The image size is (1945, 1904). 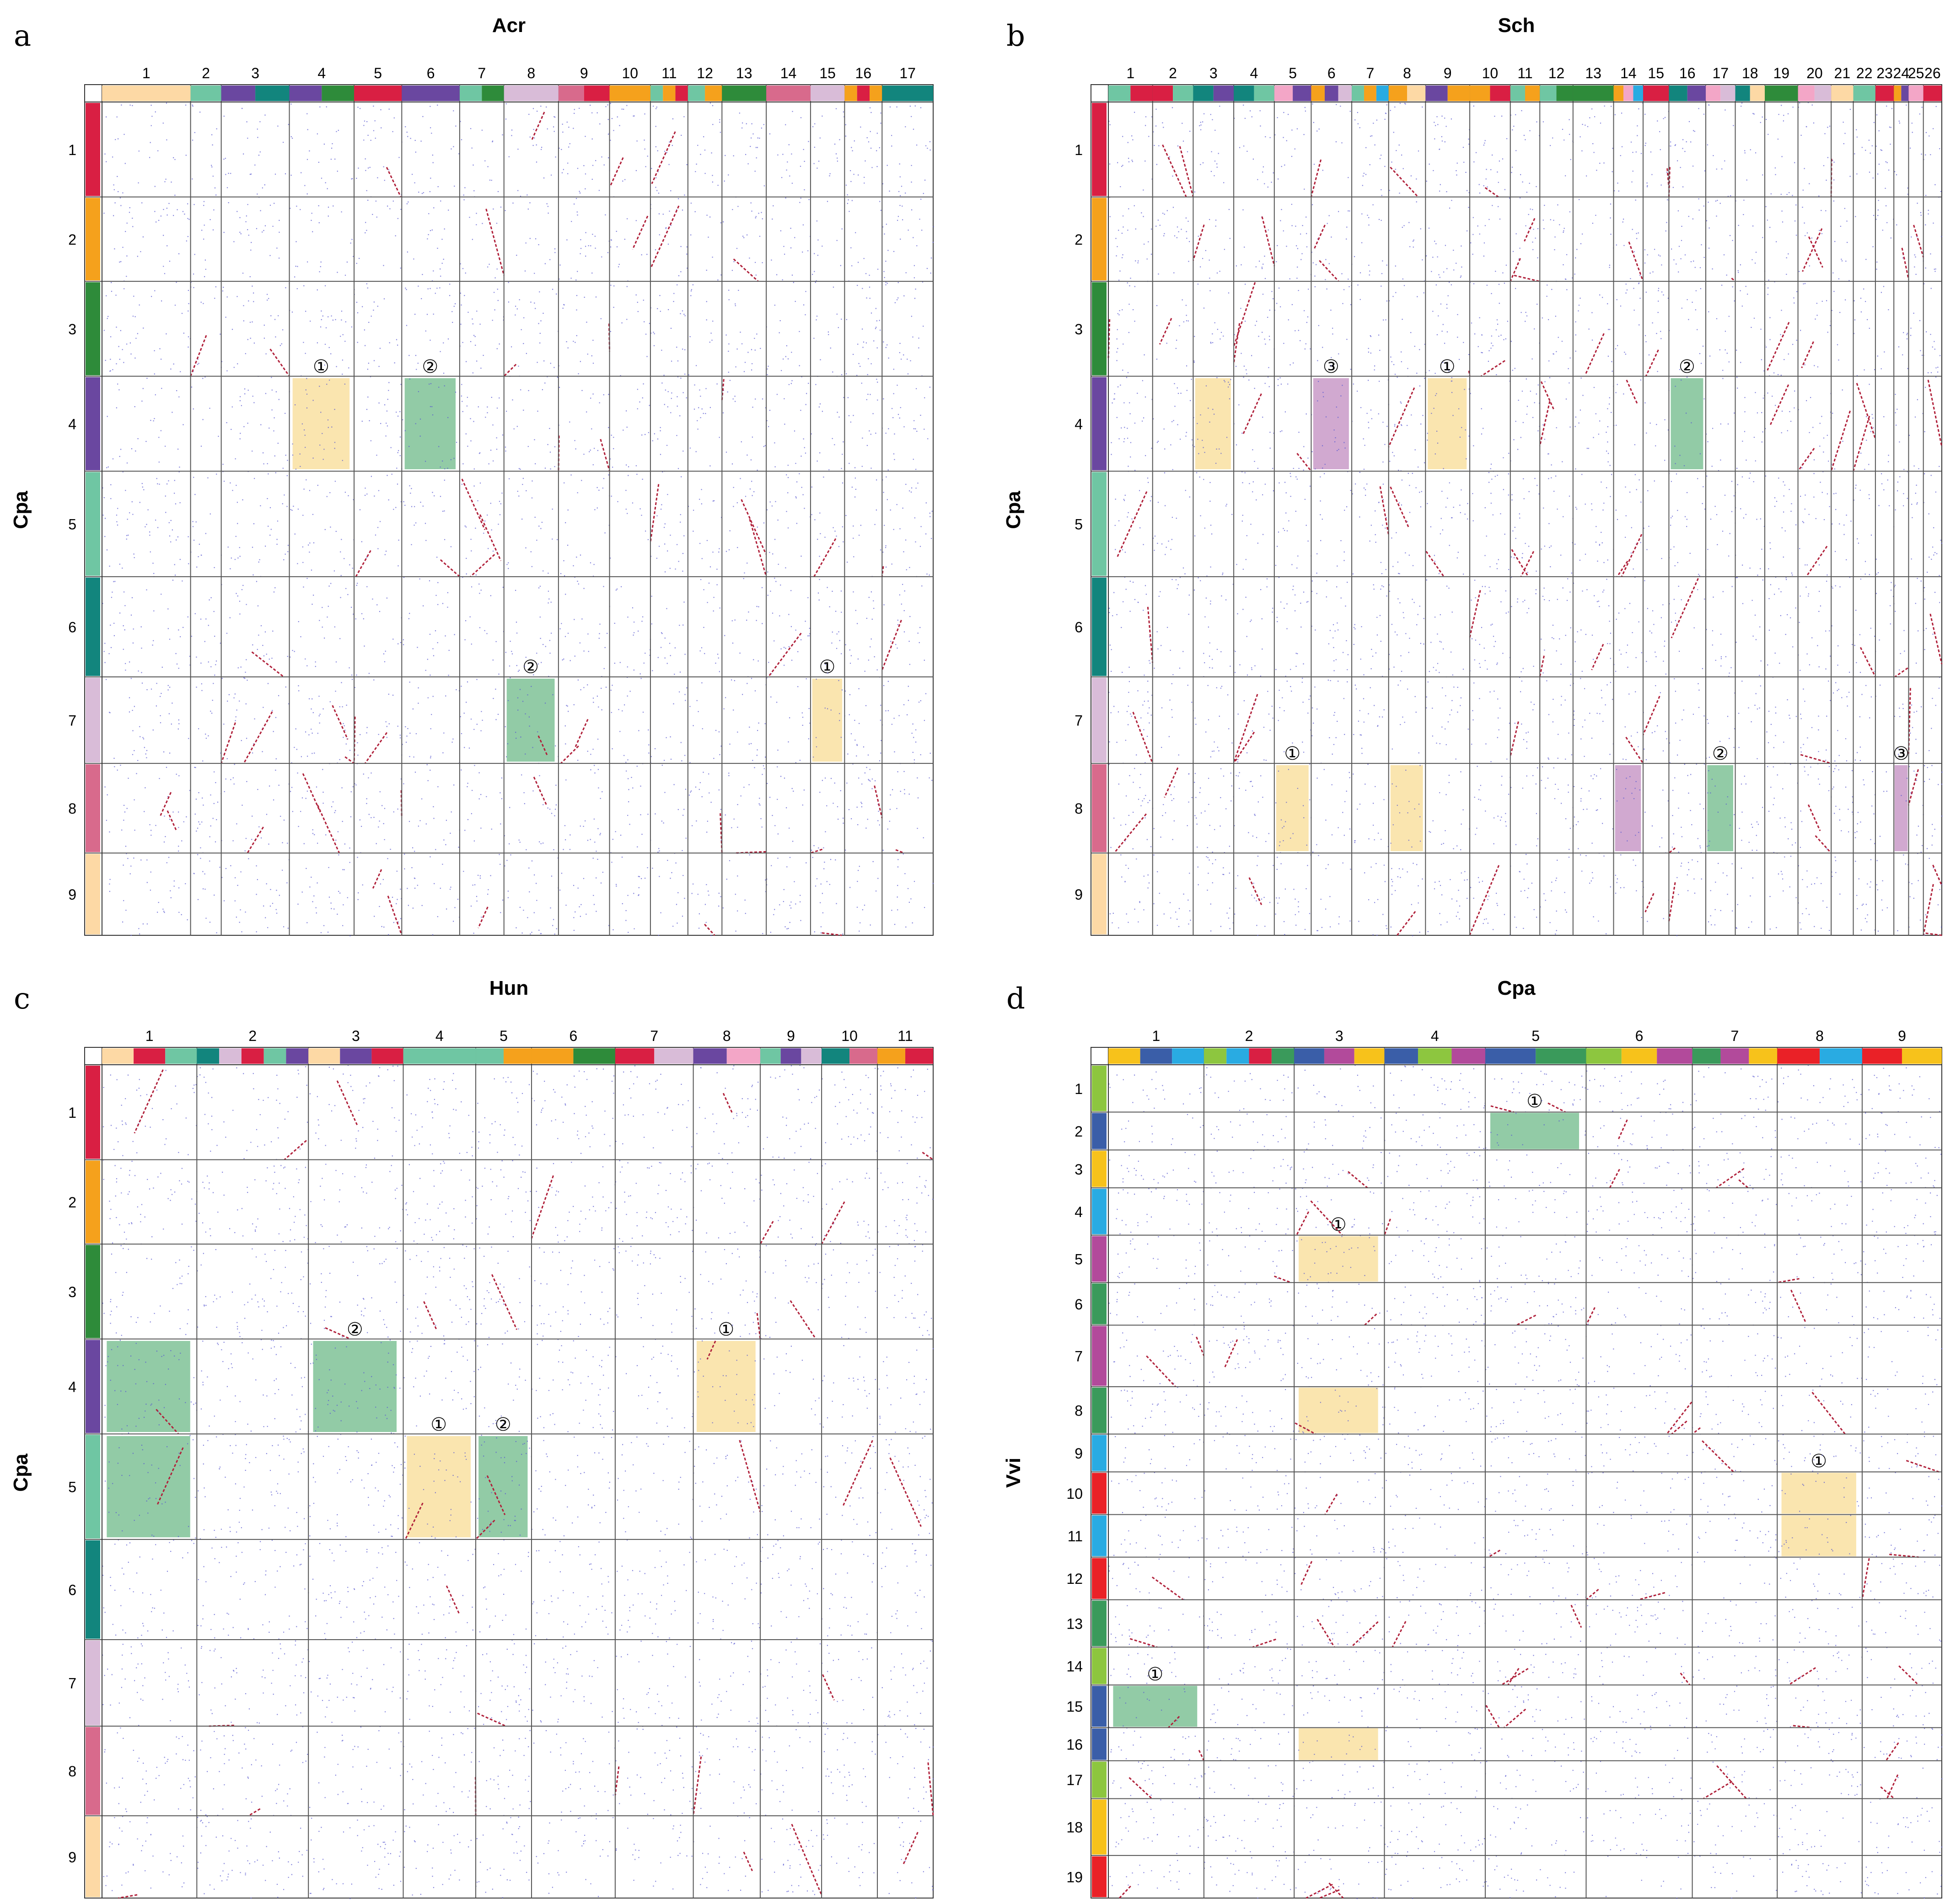 What do you see at coordinates (1079, 1453) in the screenshot?
I see `y-tick-label: 9` at bounding box center [1079, 1453].